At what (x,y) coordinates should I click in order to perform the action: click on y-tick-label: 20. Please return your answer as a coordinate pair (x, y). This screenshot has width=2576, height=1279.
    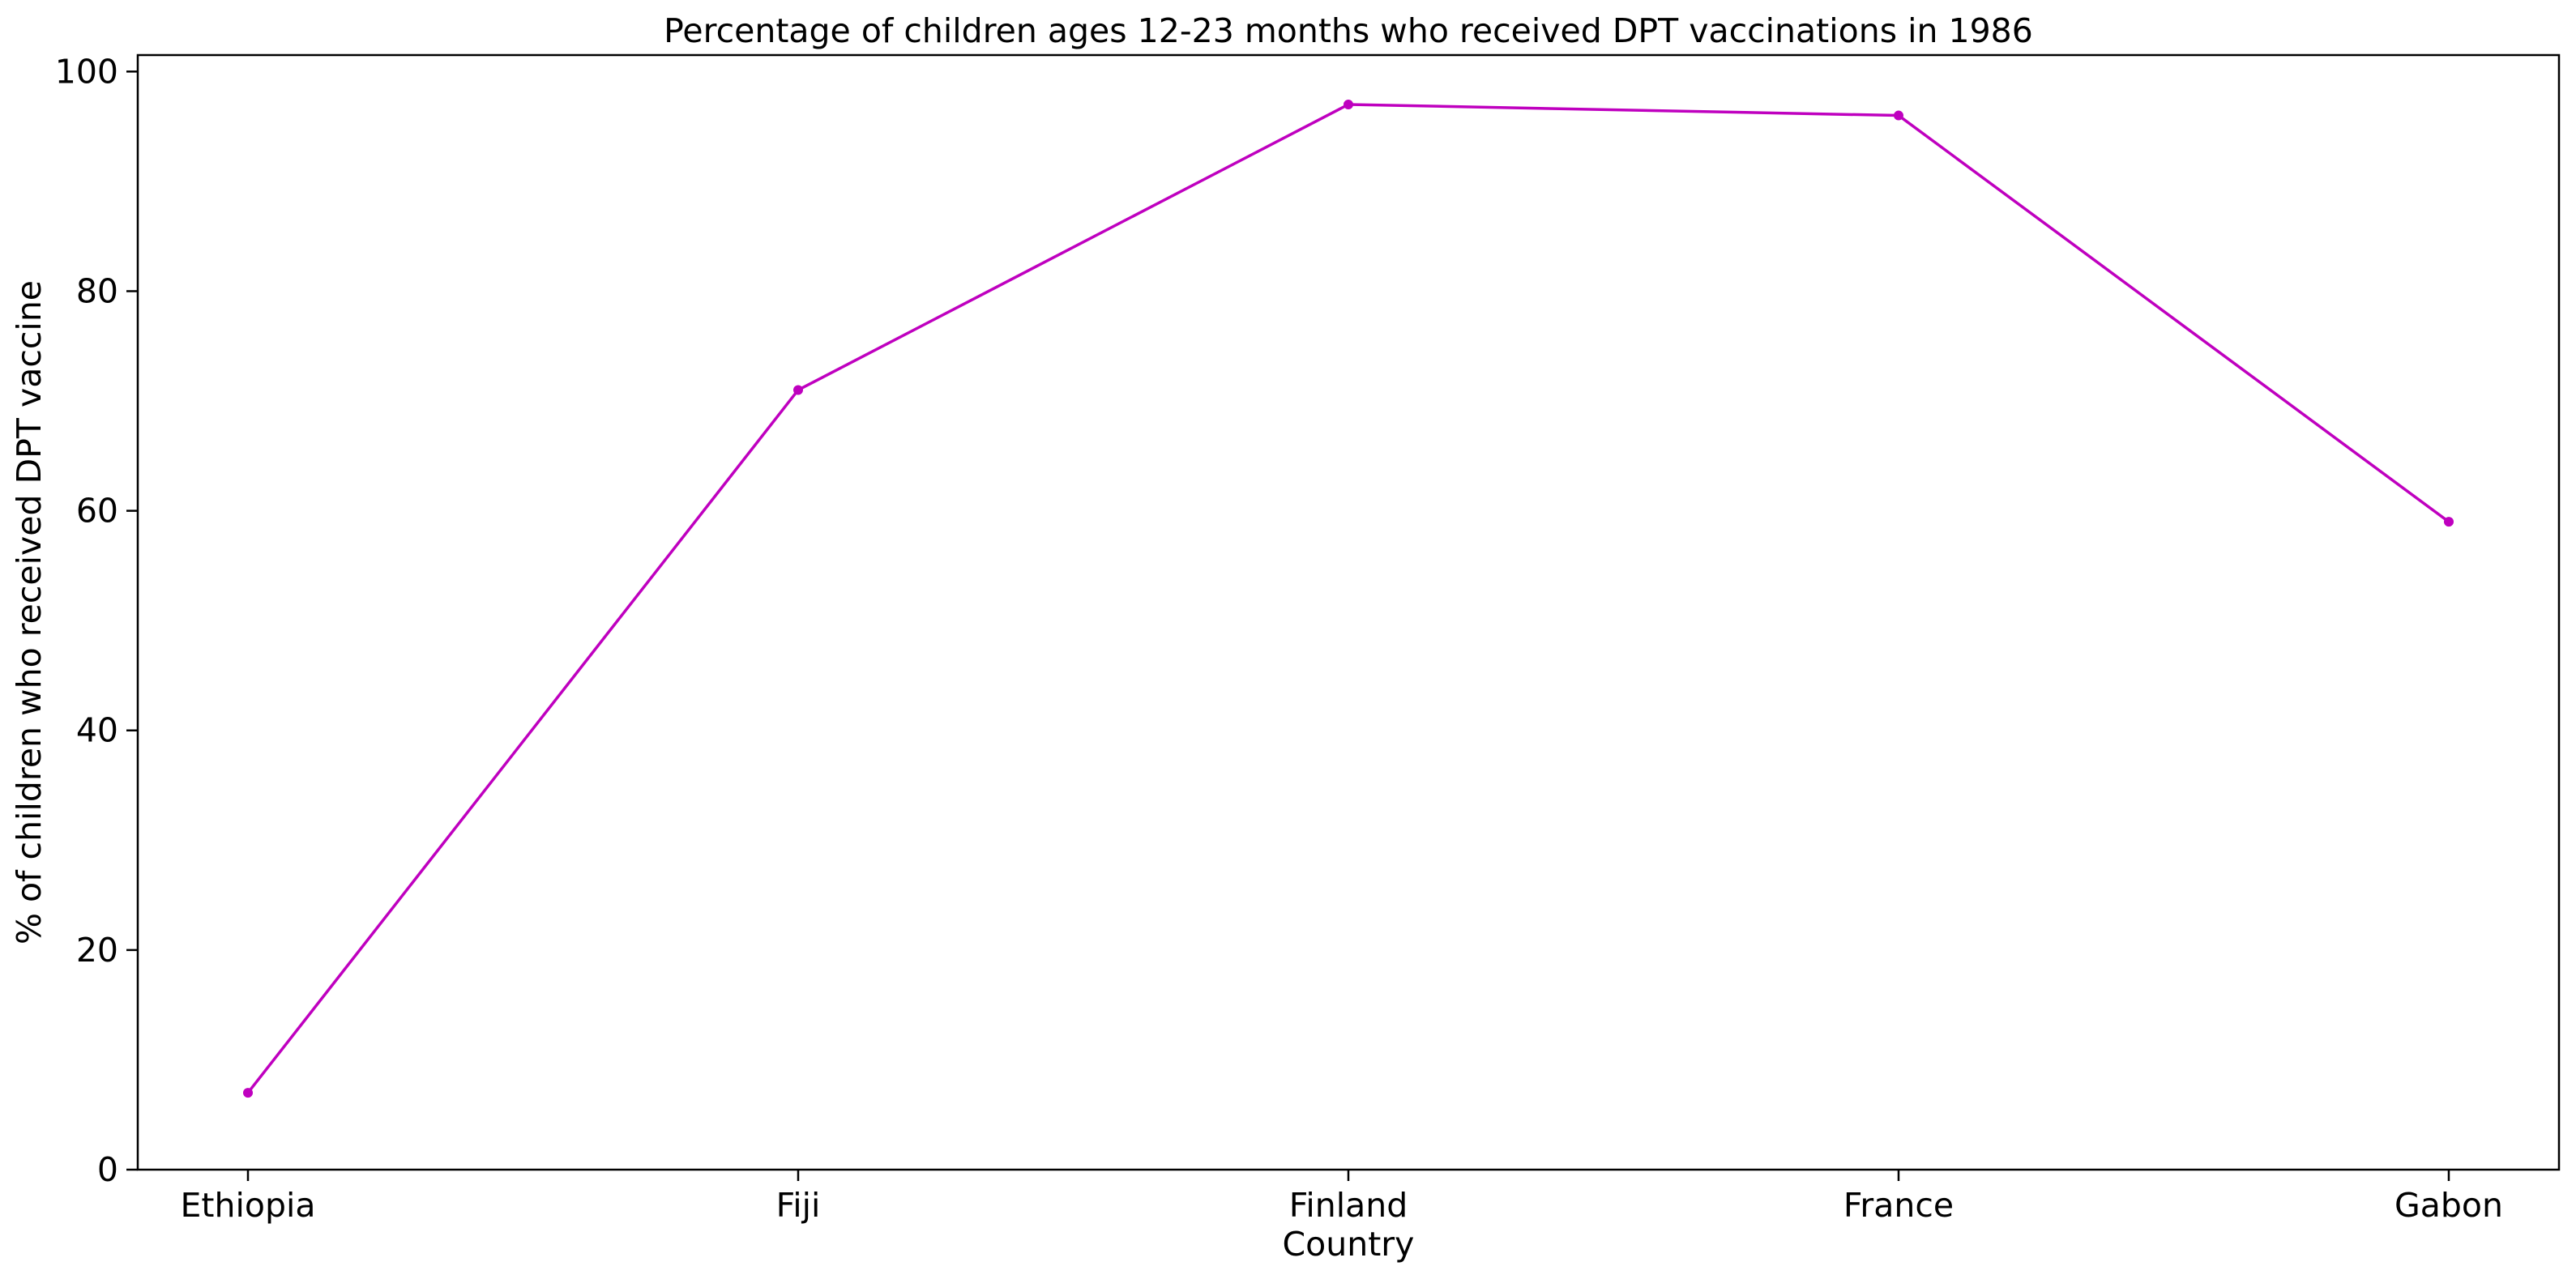
    Looking at the image, I should click on (97, 950).